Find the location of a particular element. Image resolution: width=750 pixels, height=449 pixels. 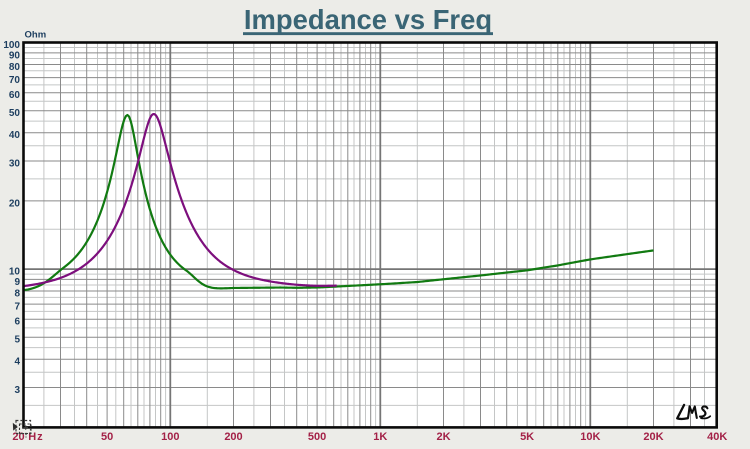

svg-text: 500 is located at coordinates (317, 437).